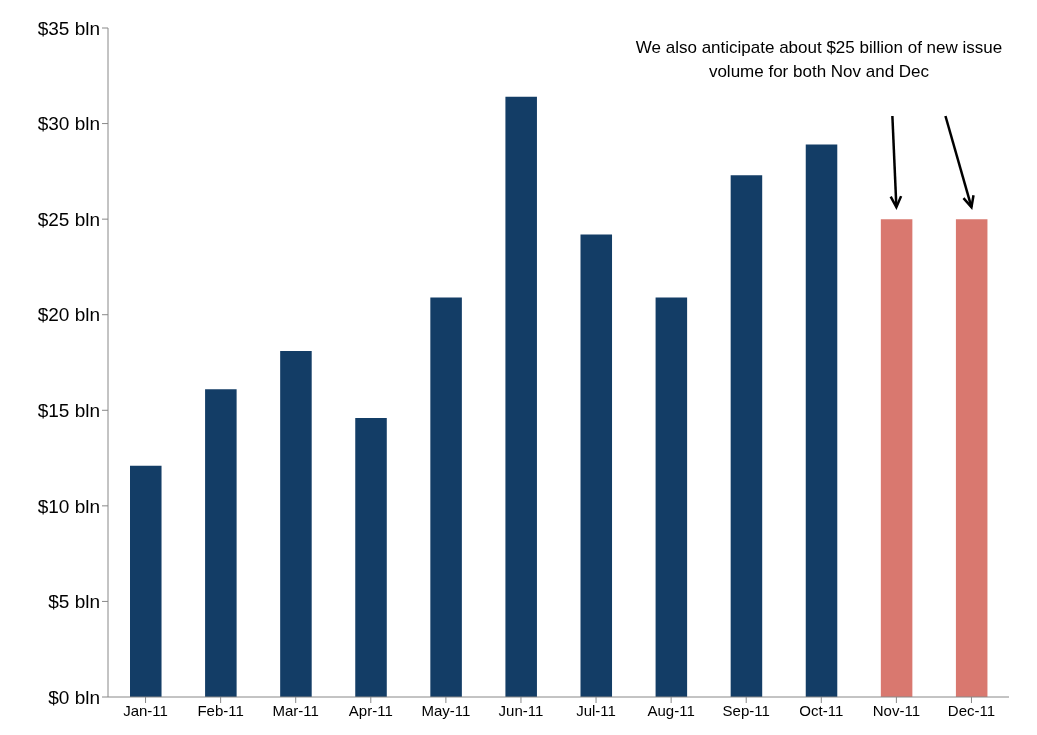  I want to click on y-tick-label: $5 bln, so click(74, 602).